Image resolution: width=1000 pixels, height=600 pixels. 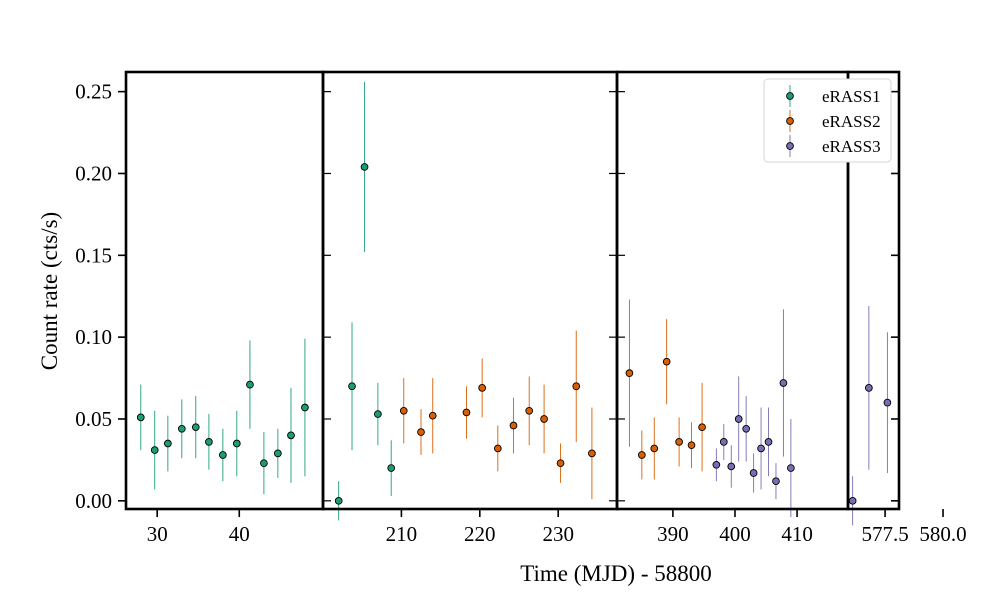 What do you see at coordinates (673, 534) in the screenshot?
I see `x-tick-label: 390` at bounding box center [673, 534].